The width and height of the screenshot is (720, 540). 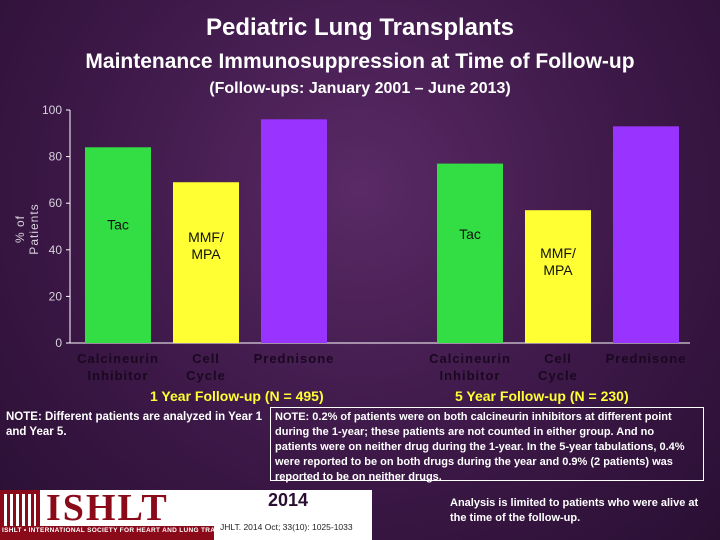 What do you see at coordinates (558, 375) in the screenshot?
I see `category-label-2-cell-cycle-1: Cycle` at bounding box center [558, 375].